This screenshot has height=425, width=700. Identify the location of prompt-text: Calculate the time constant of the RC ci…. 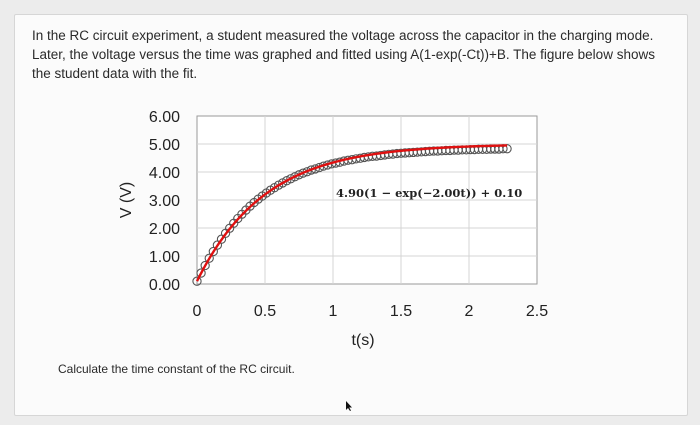
(176, 369).